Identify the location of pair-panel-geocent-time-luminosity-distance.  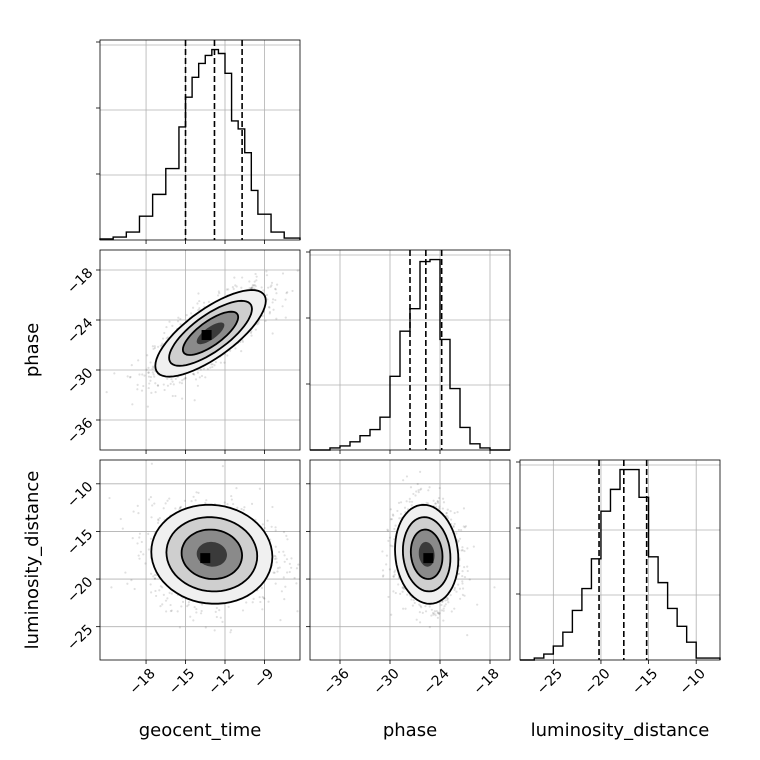
(204, 561).